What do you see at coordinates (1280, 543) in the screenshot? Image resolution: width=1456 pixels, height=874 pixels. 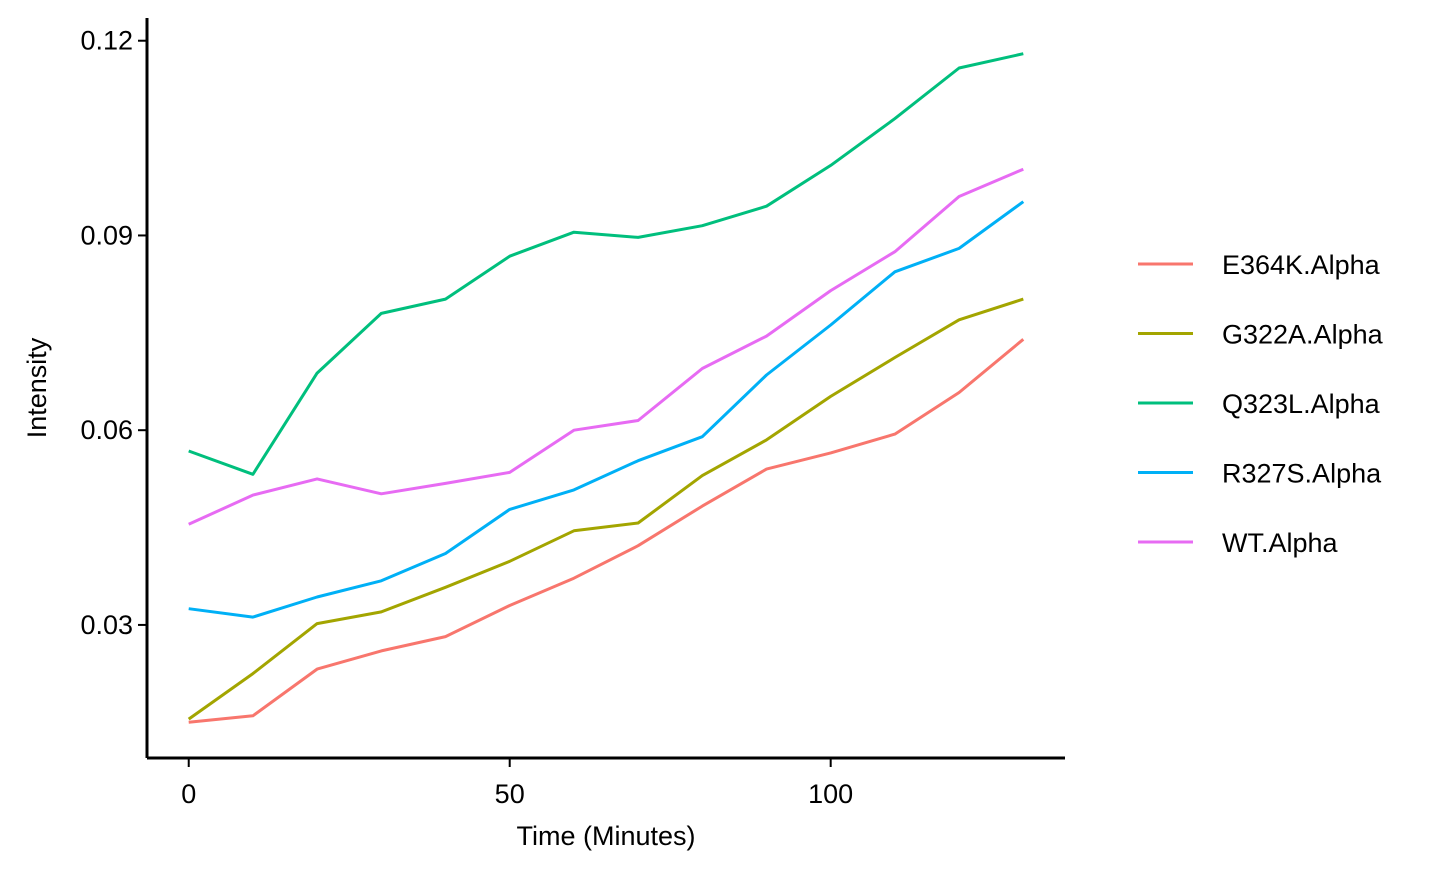 I see `legend-label: WT.Alpha` at bounding box center [1280, 543].